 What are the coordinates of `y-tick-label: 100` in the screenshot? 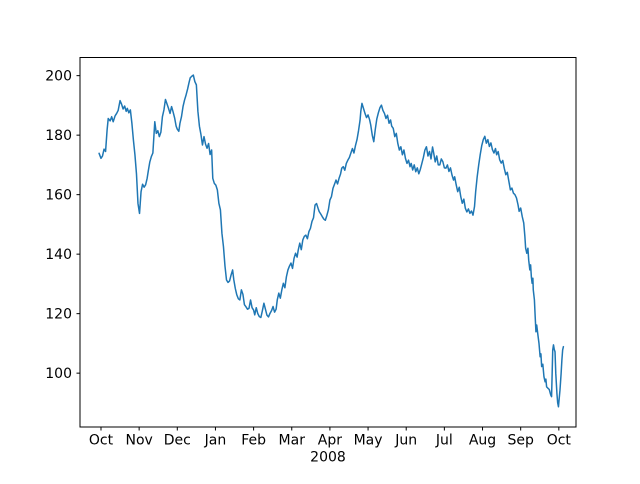 It's located at (58, 374).